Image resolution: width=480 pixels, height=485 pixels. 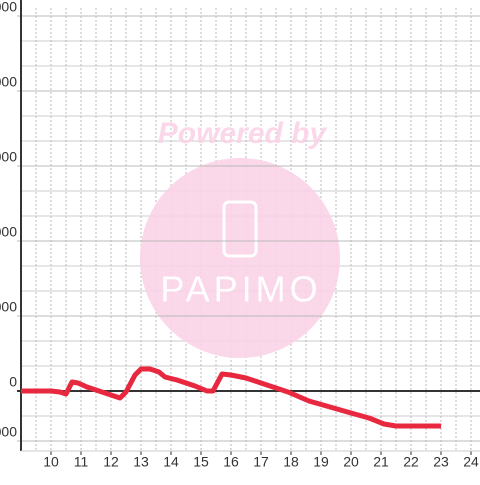 What do you see at coordinates (111, 462) in the screenshot?
I see `x-tick-label: 12` at bounding box center [111, 462].